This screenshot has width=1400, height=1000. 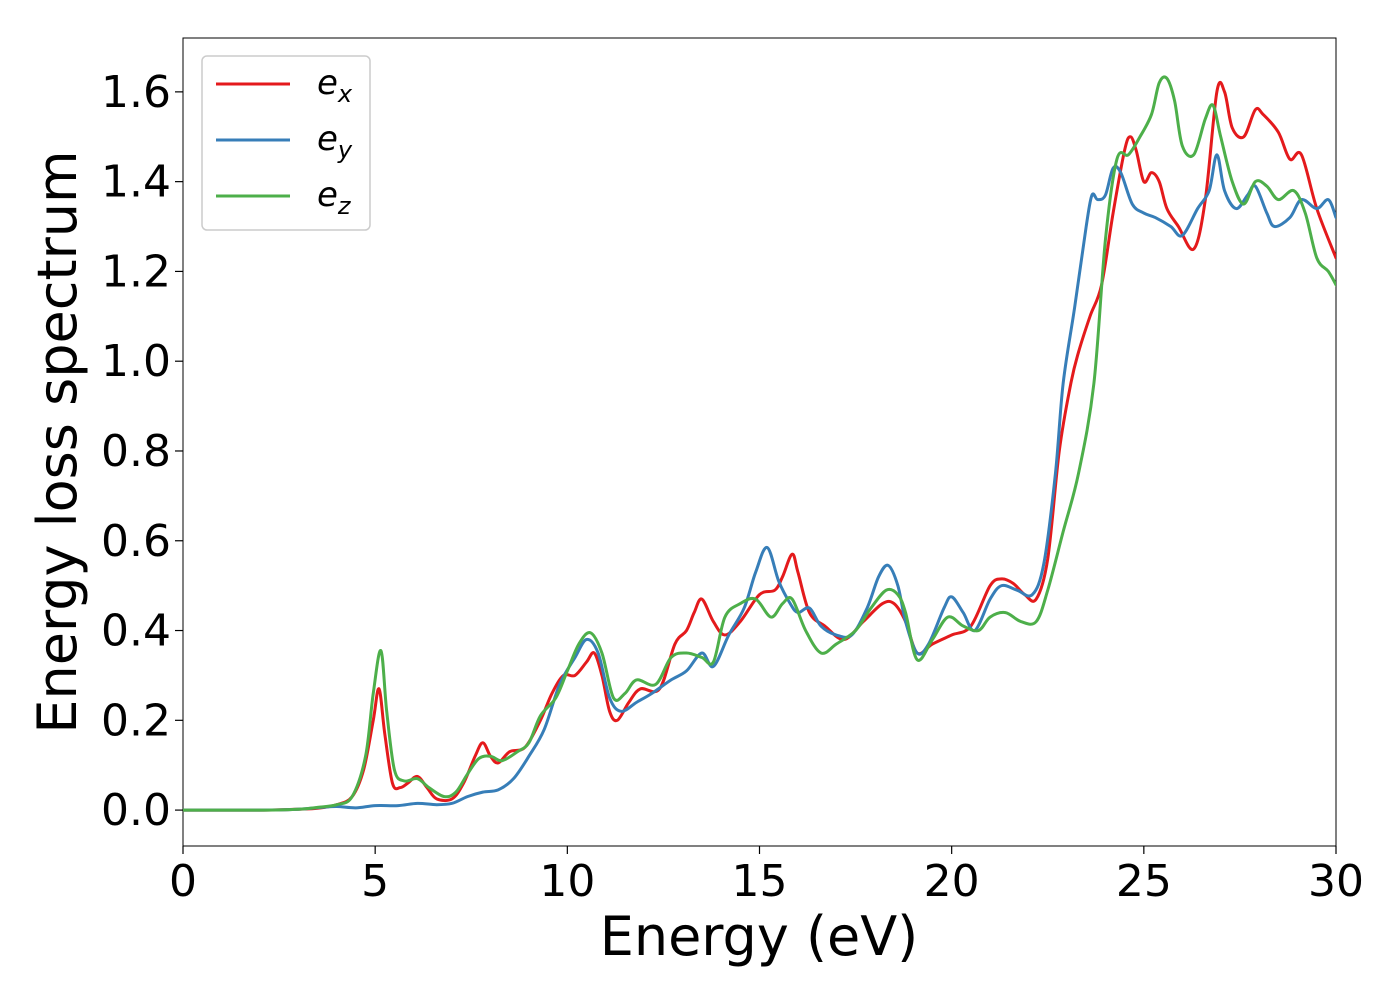 I want to click on x-tick-label: 10, so click(x=567, y=881).